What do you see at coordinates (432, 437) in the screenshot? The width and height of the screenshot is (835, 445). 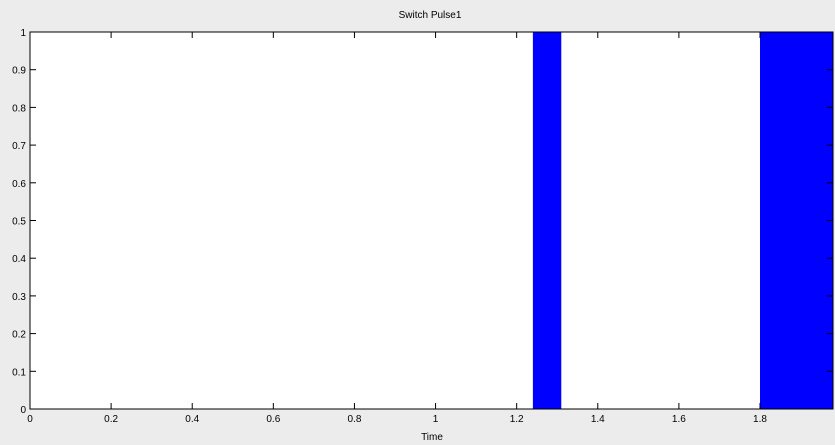 I see `x-axis-label: Time` at bounding box center [432, 437].